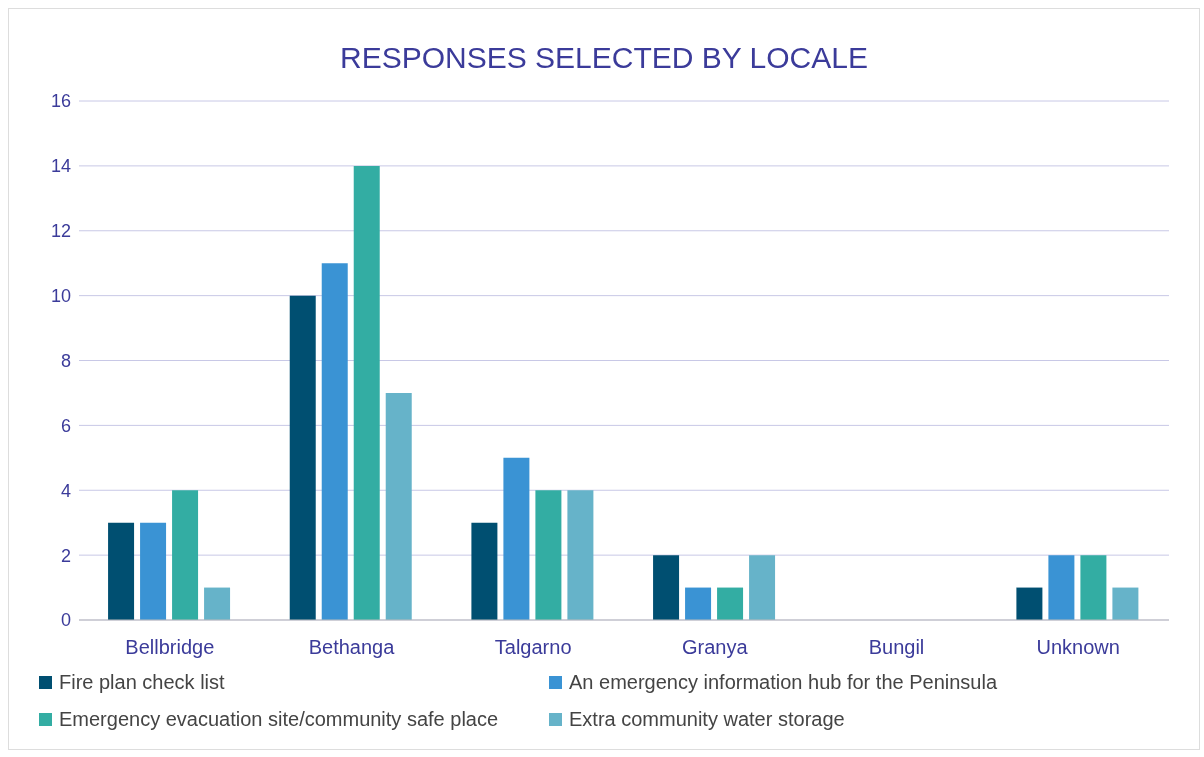 This screenshot has width=1204, height=757. I want to click on x-tick-label: Bellbridge, so click(170, 647).